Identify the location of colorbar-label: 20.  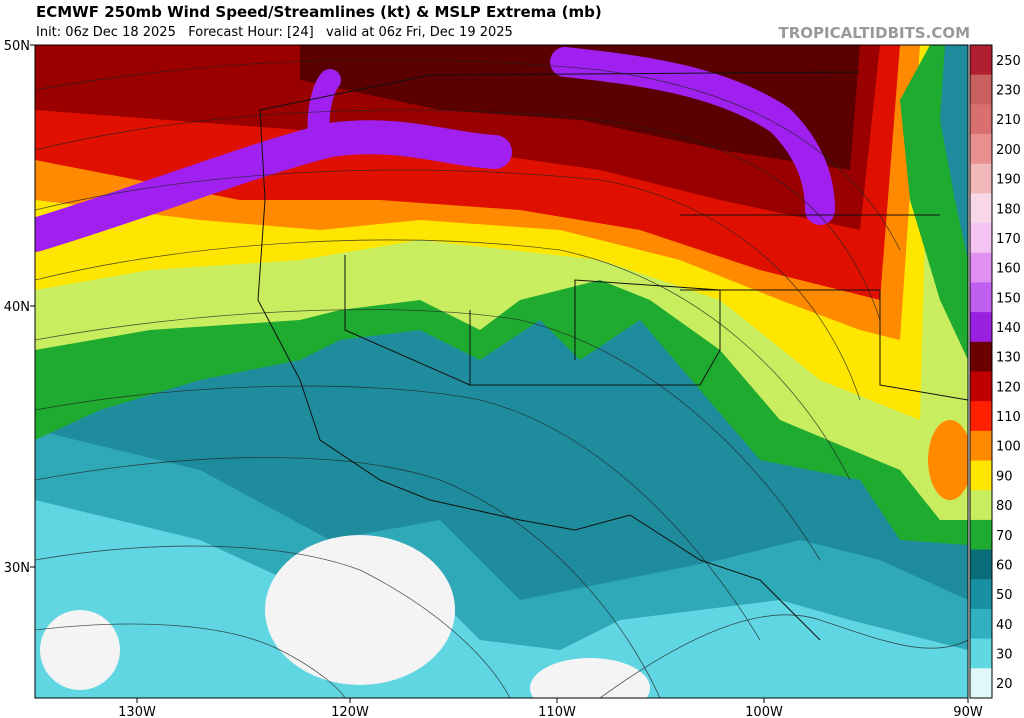
(1004, 684).